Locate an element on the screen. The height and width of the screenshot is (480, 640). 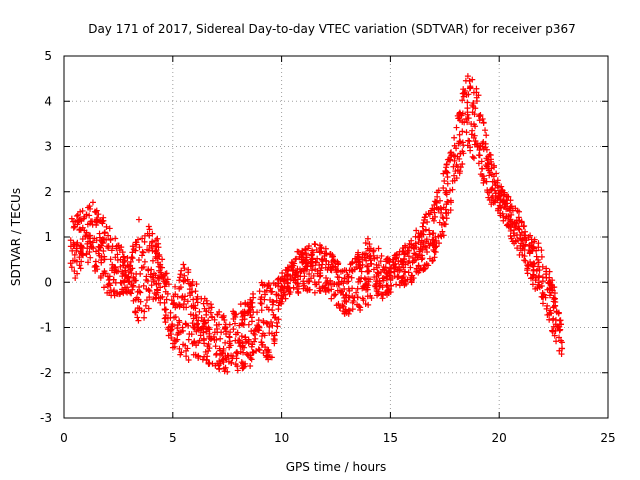
y-tick-label: 1 is located at coordinates (48, 237).